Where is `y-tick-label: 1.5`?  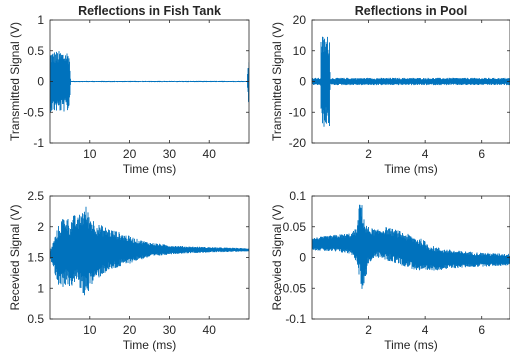 y-tick-label: 1.5 is located at coordinates (35, 258).